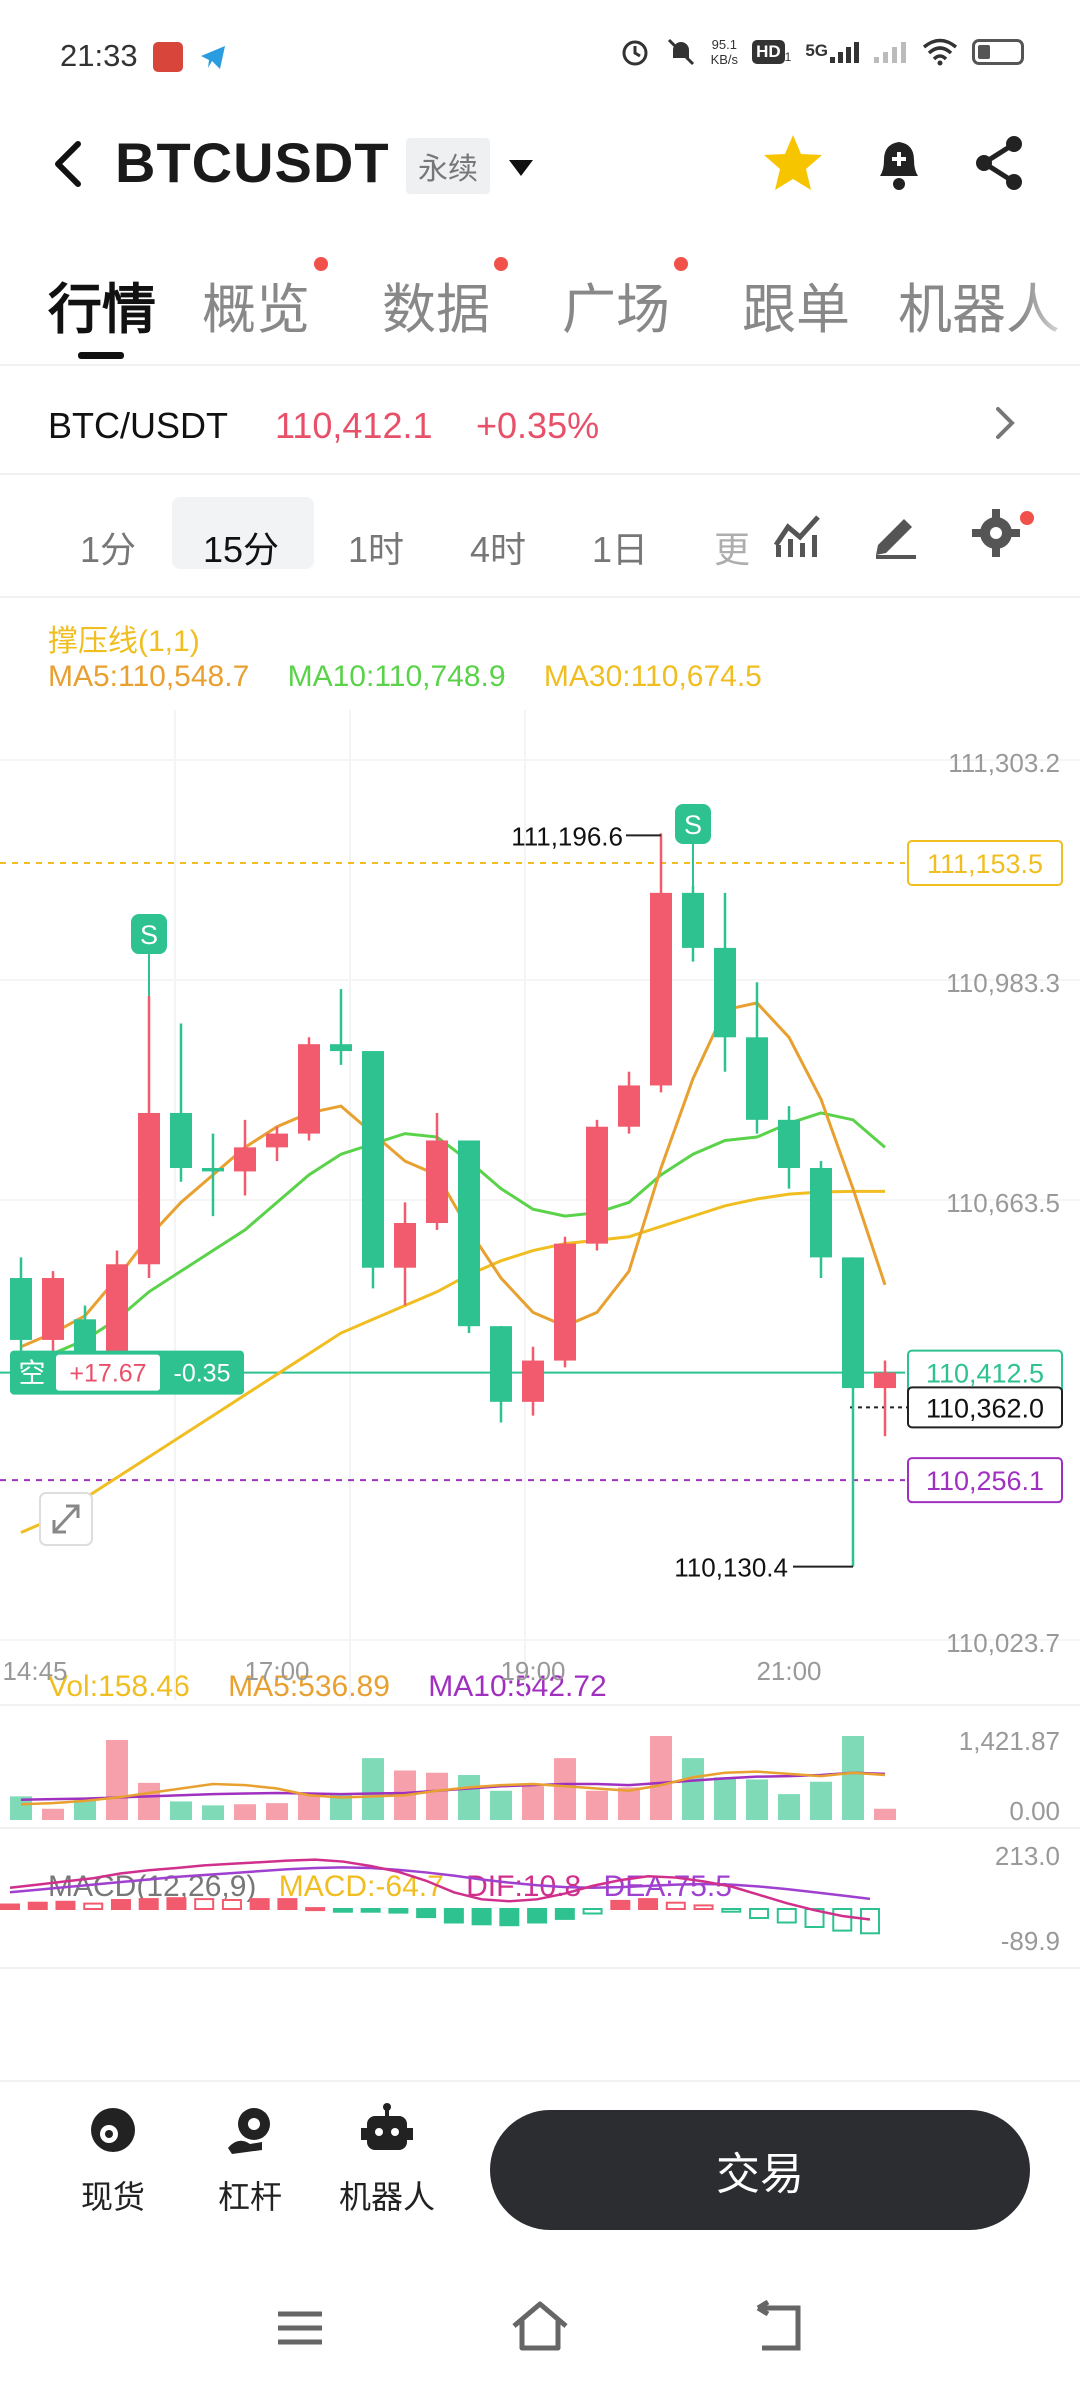 This screenshot has height=2388, width=1080. Describe the element at coordinates (112, 2197) in the screenshot. I see `spot-label: 现货` at that location.